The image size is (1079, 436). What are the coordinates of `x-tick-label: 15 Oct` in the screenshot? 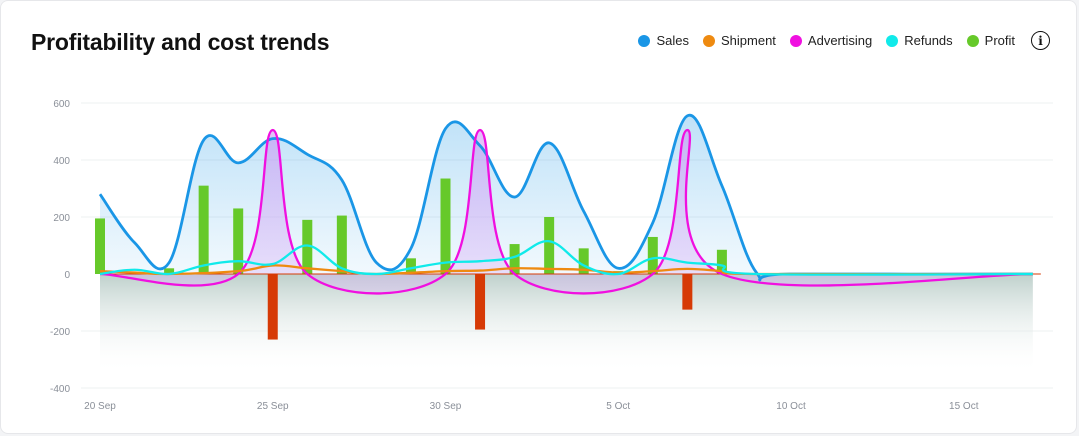 It's located at (964, 406).